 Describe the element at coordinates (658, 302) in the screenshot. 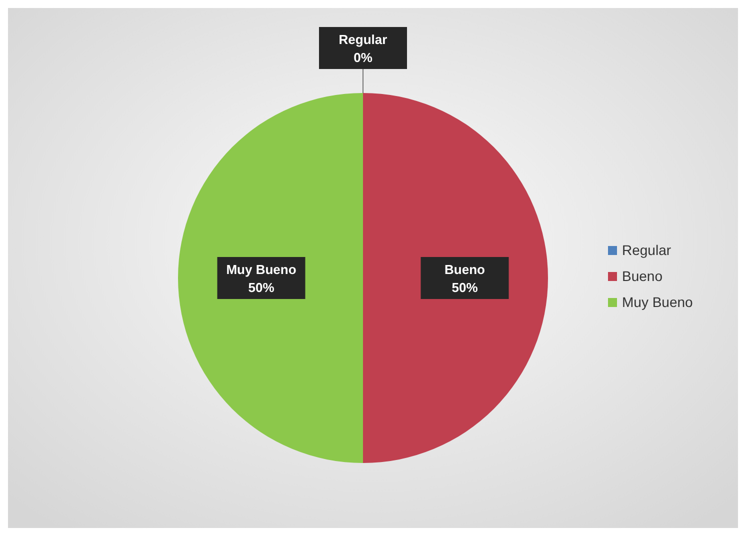

I see `legend-label: Muy Bueno` at that location.